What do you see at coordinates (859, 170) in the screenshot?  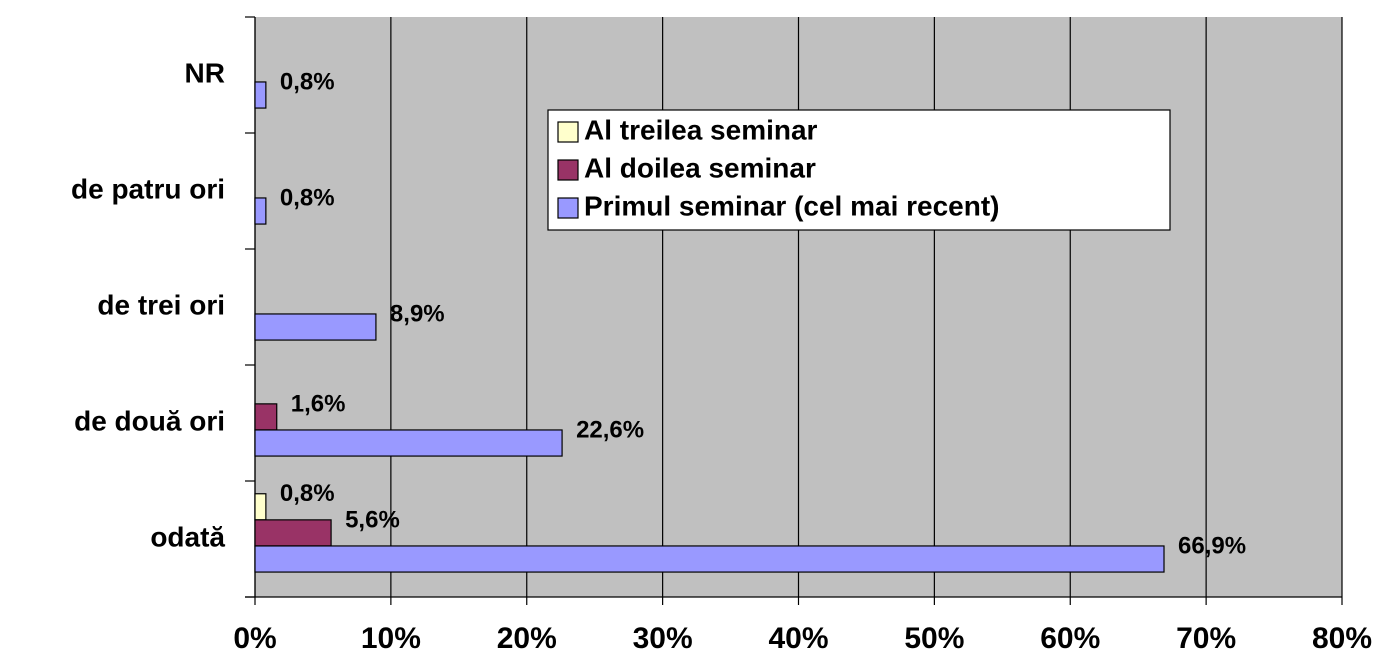 I see `legend-box` at bounding box center [859, 170].